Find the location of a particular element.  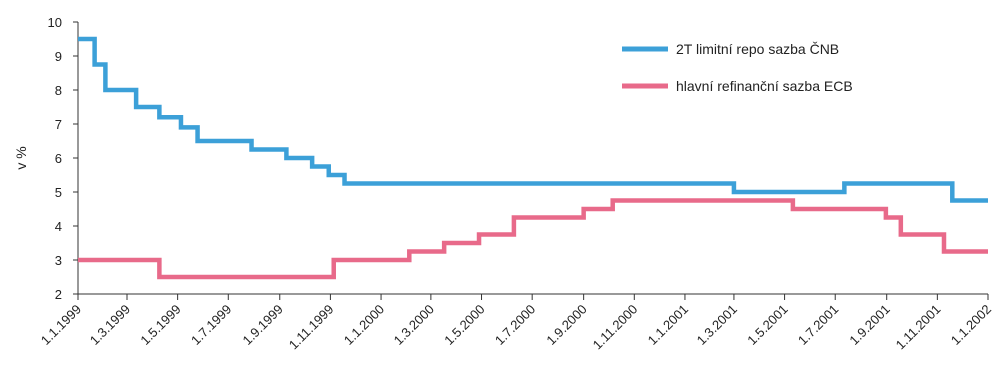

x-tick-label: 1.7.2000 is located at coordinates (515, 325).